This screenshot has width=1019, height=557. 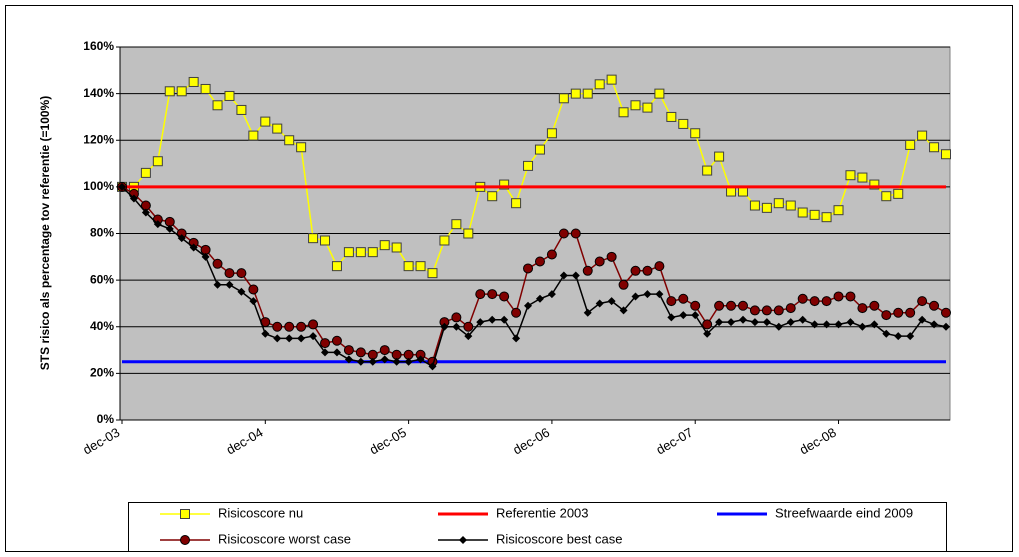 What do you see at coordinates (844, 512) in the screenshot?
I see `legend-label: Streefwaarde eind 2009` at bounding box center [844, 512].